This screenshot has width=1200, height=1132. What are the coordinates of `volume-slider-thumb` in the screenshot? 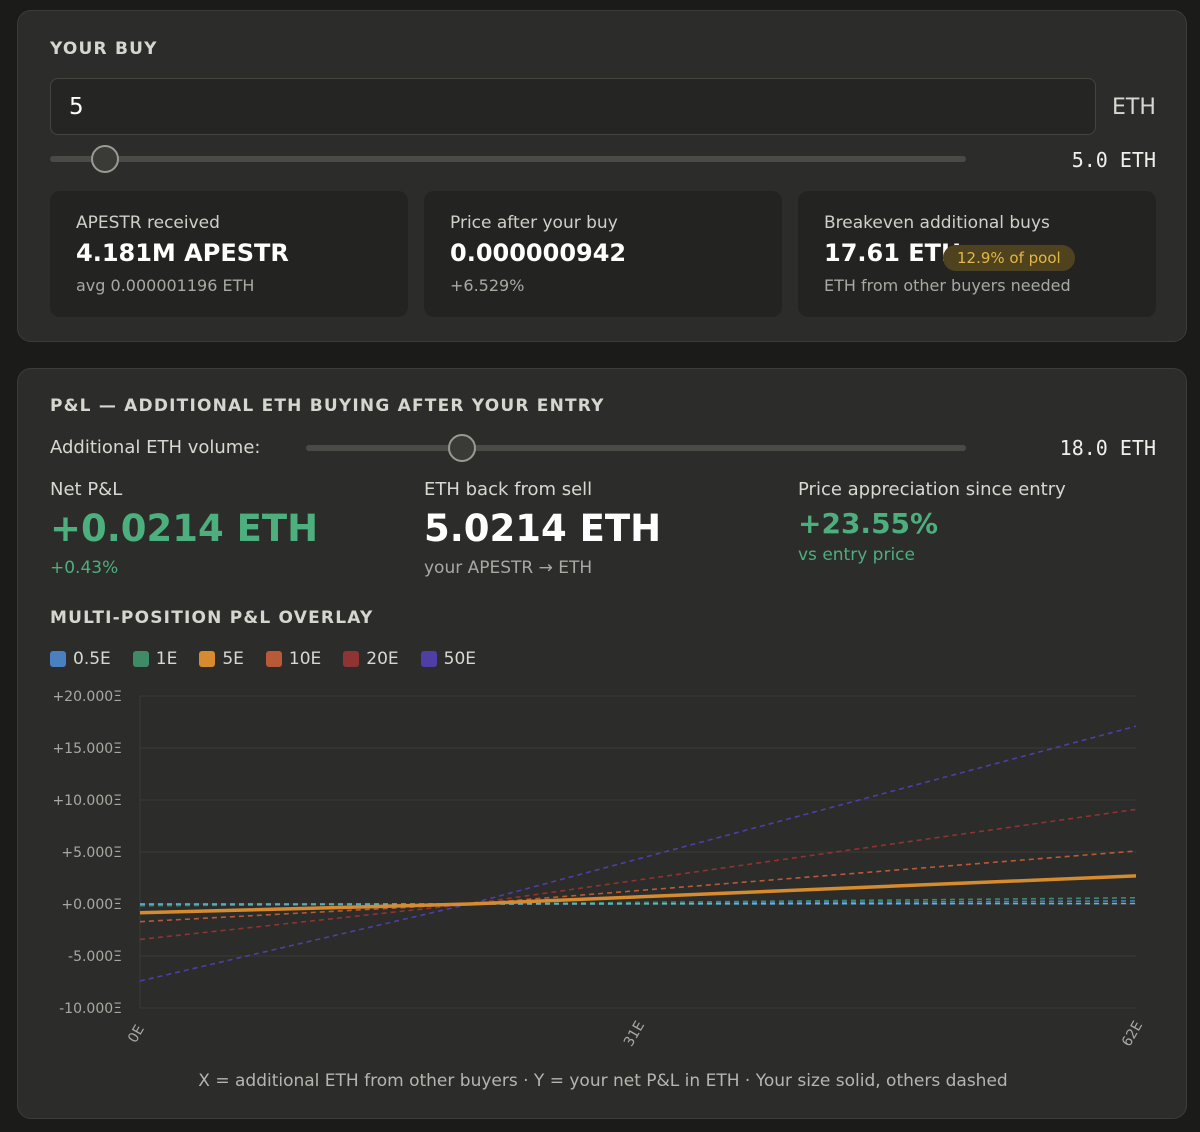 It's located at (461, 448).